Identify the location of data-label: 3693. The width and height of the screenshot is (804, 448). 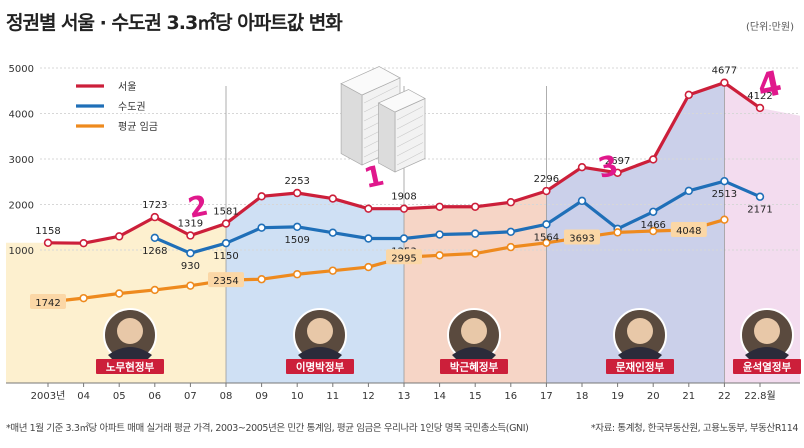
(581, 238).